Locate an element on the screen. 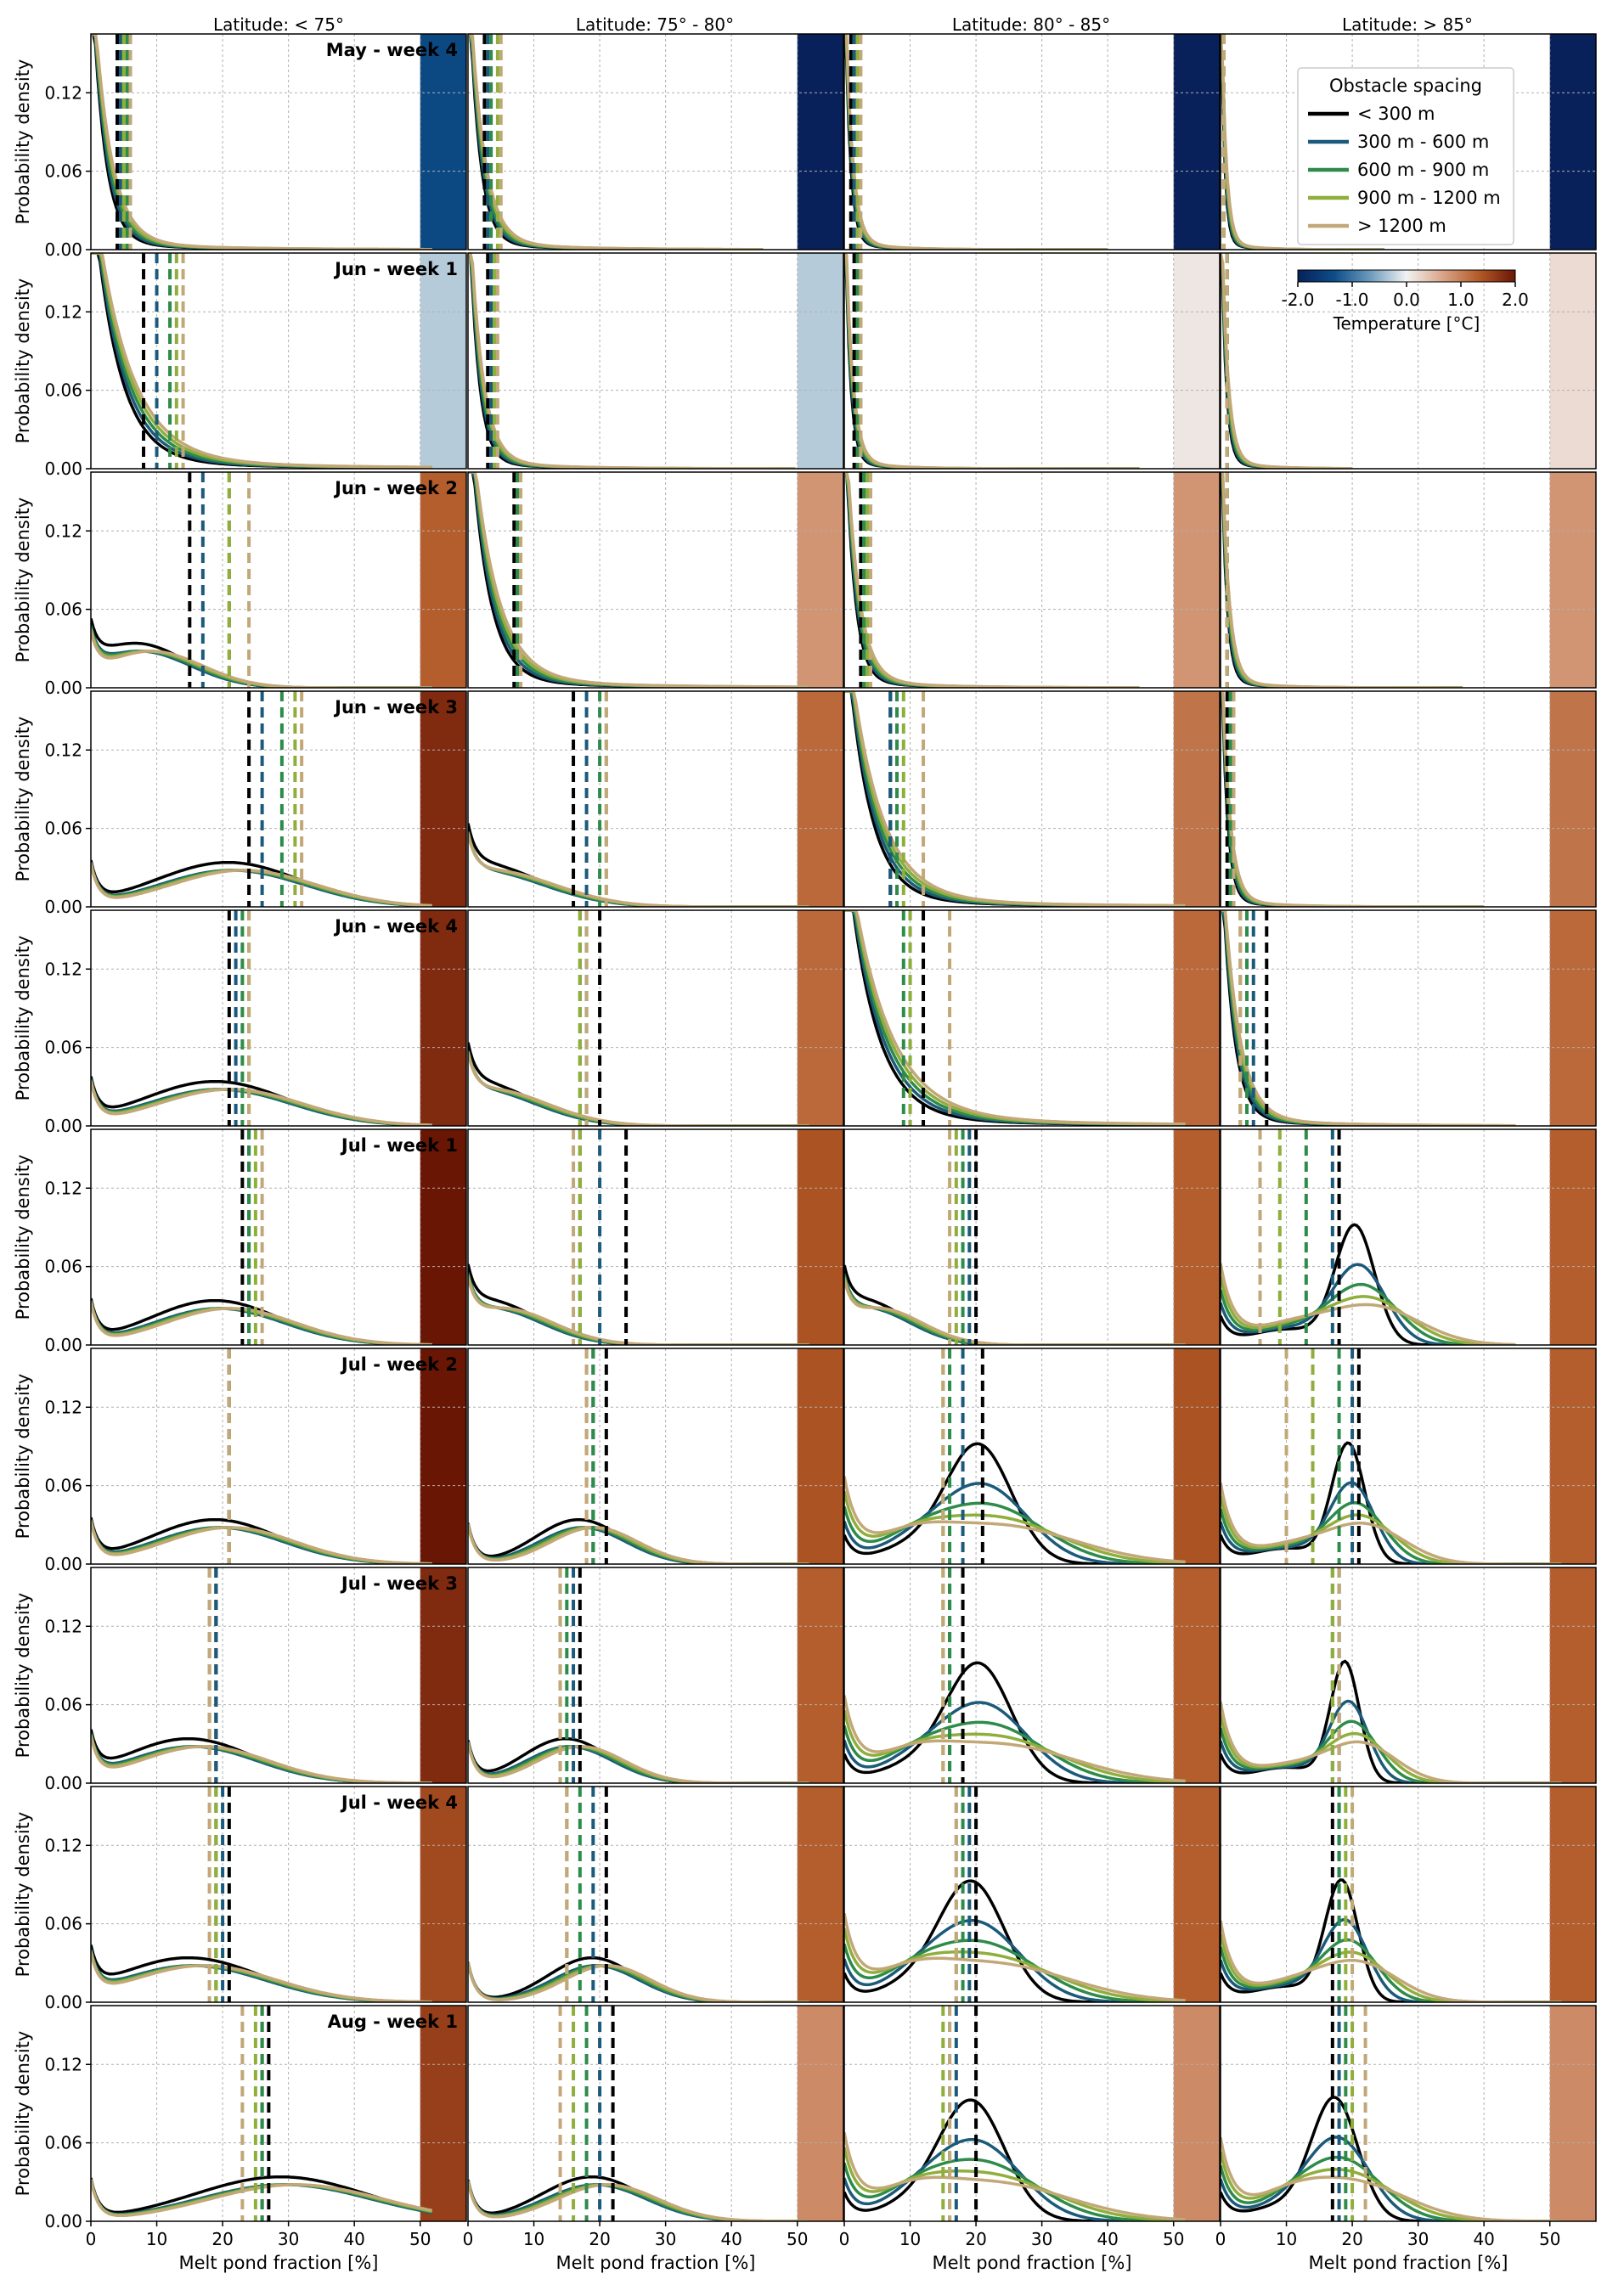  x-tick-label: 20 is located at coordinates (1351, 2239).